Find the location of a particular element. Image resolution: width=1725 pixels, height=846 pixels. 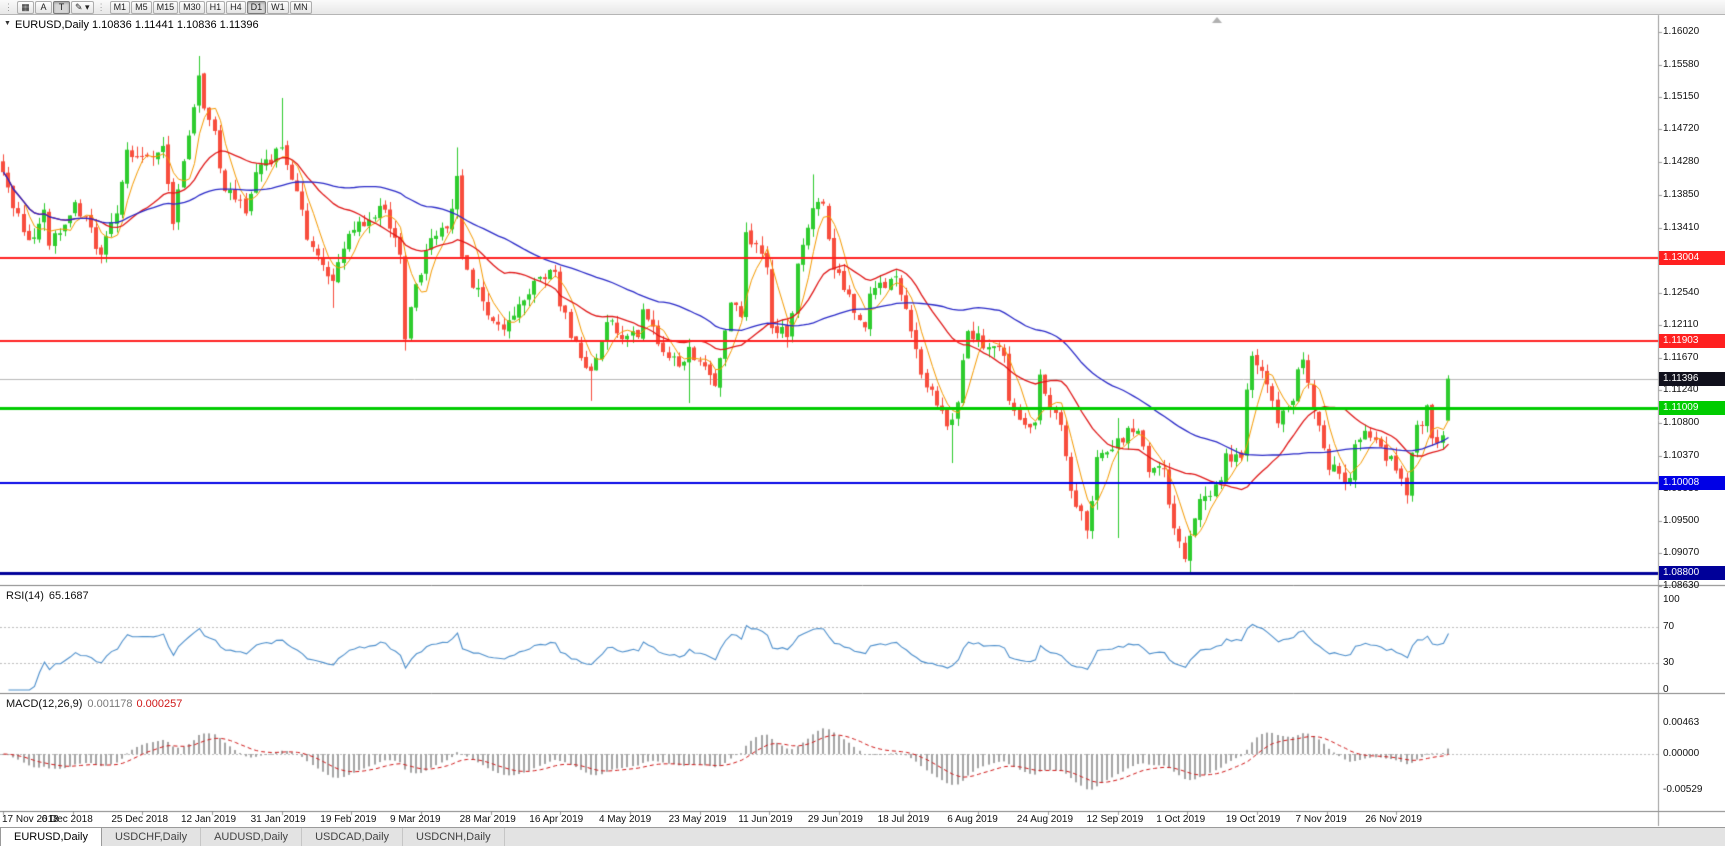

symbol-tab-audusd: AUDUSD,Daily is located at coordinates (252, 837).